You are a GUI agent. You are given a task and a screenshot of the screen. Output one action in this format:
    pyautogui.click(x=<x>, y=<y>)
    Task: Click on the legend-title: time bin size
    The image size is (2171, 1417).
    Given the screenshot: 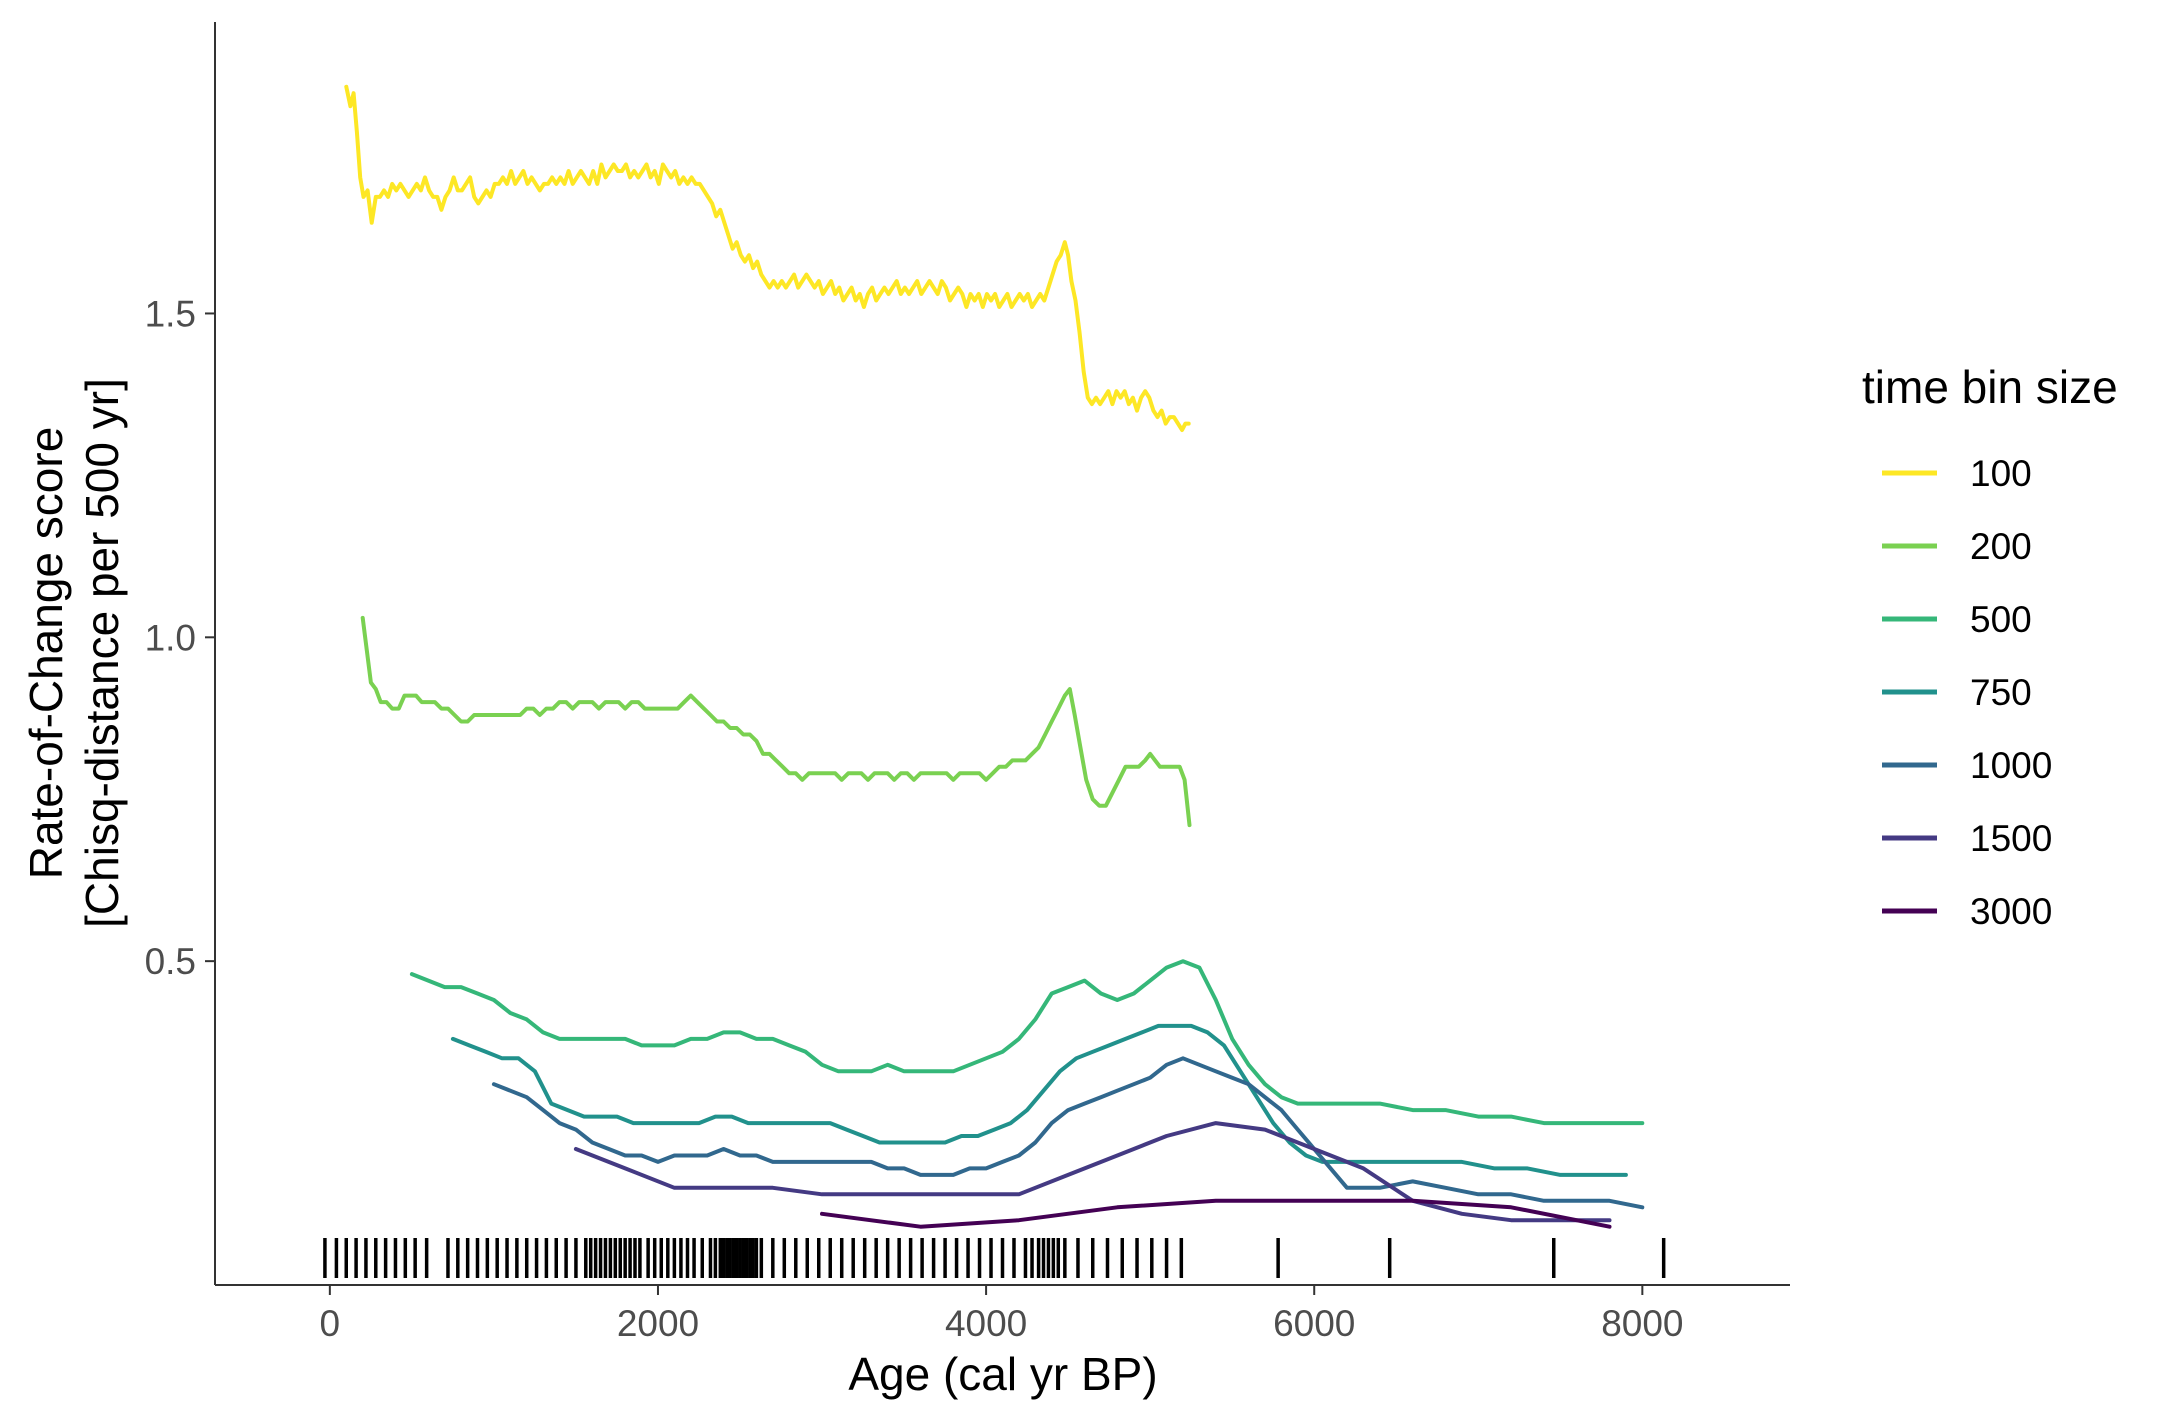 What is the action you would take?
    pyautogui.click(x=1990, y=387)
    